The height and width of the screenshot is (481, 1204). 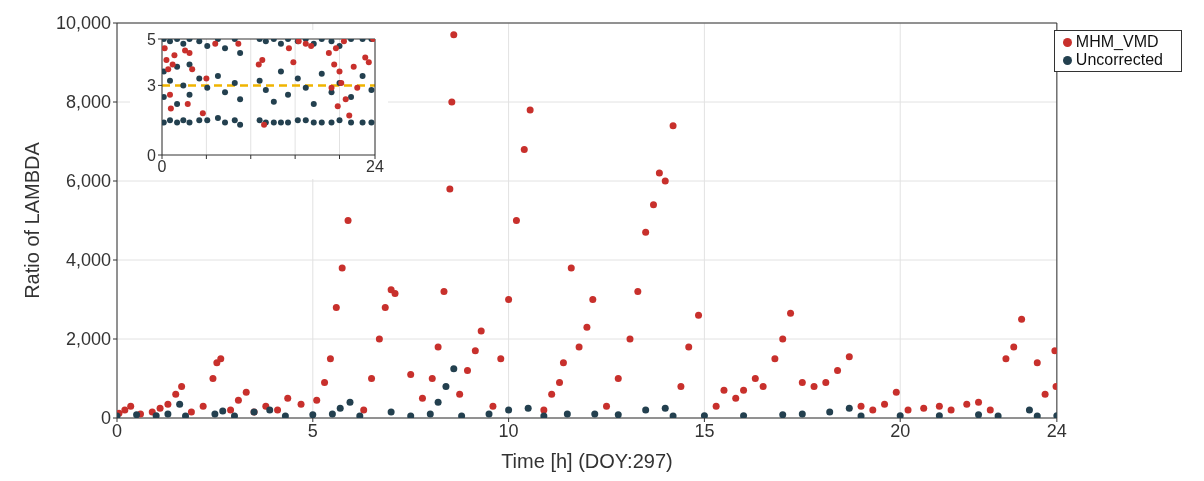 I want to click on y-tick-label: 4,000, so click(x=88, y=260).